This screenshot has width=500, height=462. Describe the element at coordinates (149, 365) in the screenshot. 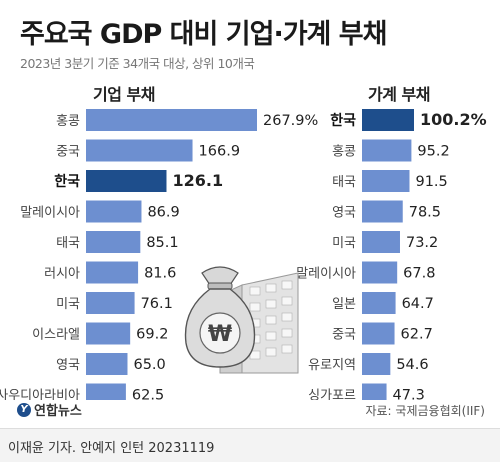

I see `corp-value-label: 65.0` at that location.